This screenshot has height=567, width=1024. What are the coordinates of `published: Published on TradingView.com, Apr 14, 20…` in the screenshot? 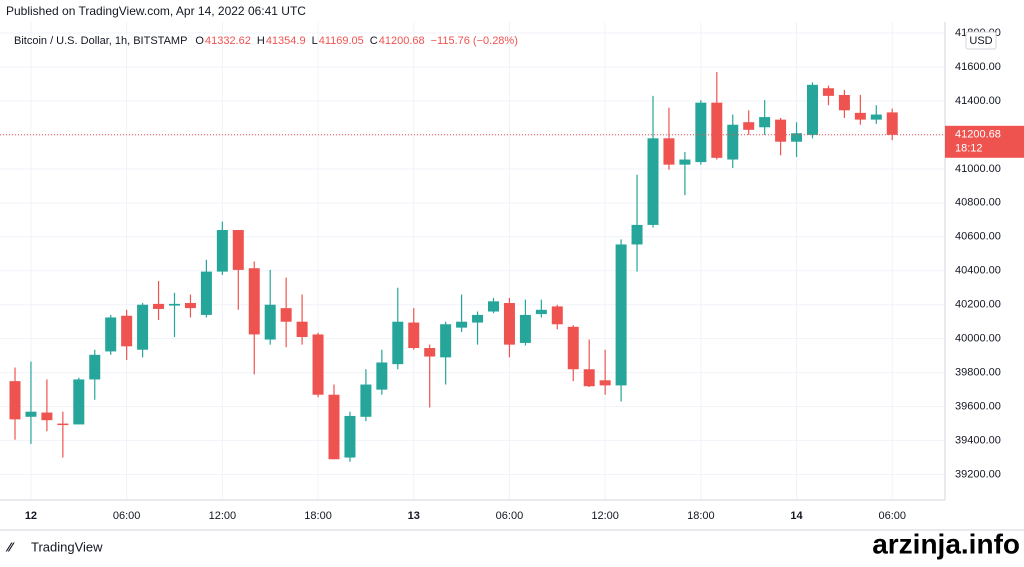 It's located at (156, 11).